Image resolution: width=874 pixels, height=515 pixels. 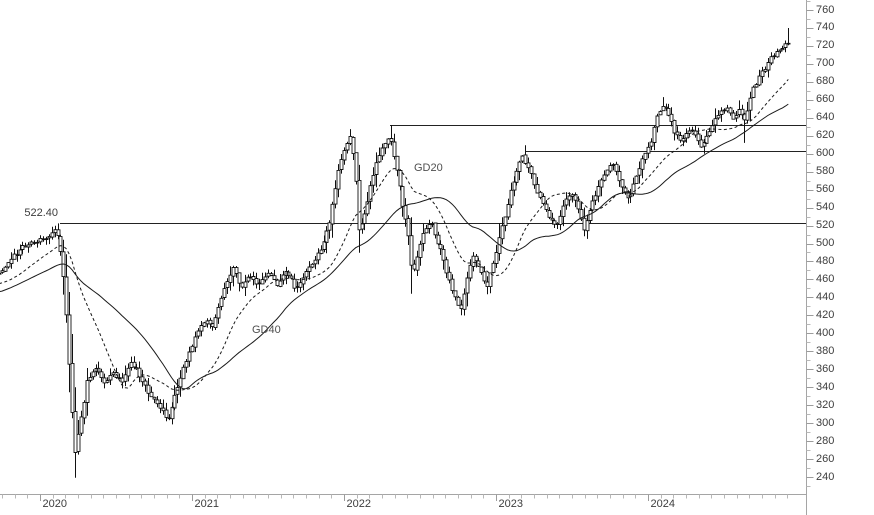 I want to click on y-axis-label: 420, so click(x=825, y=314).